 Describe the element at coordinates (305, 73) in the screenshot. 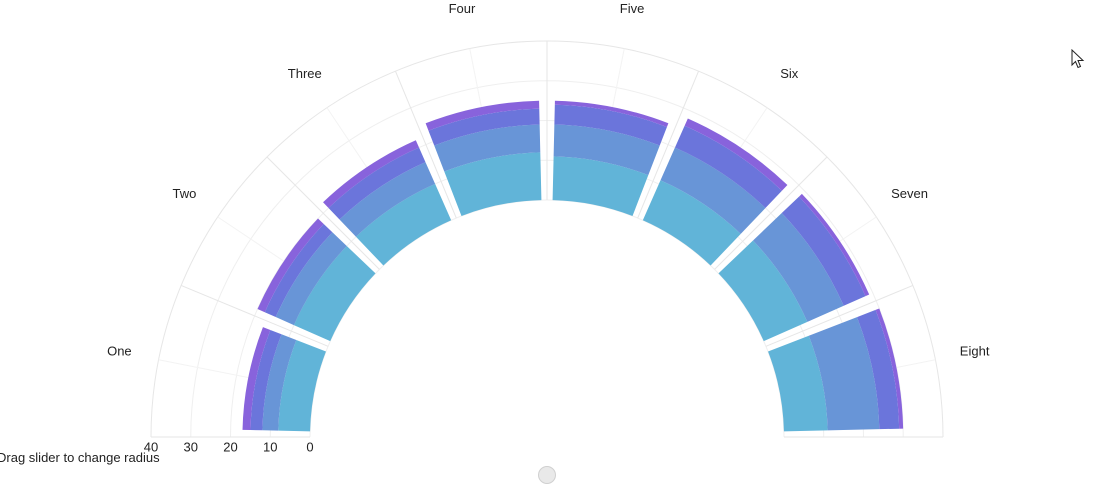

I see `category-label: Three` at that location.